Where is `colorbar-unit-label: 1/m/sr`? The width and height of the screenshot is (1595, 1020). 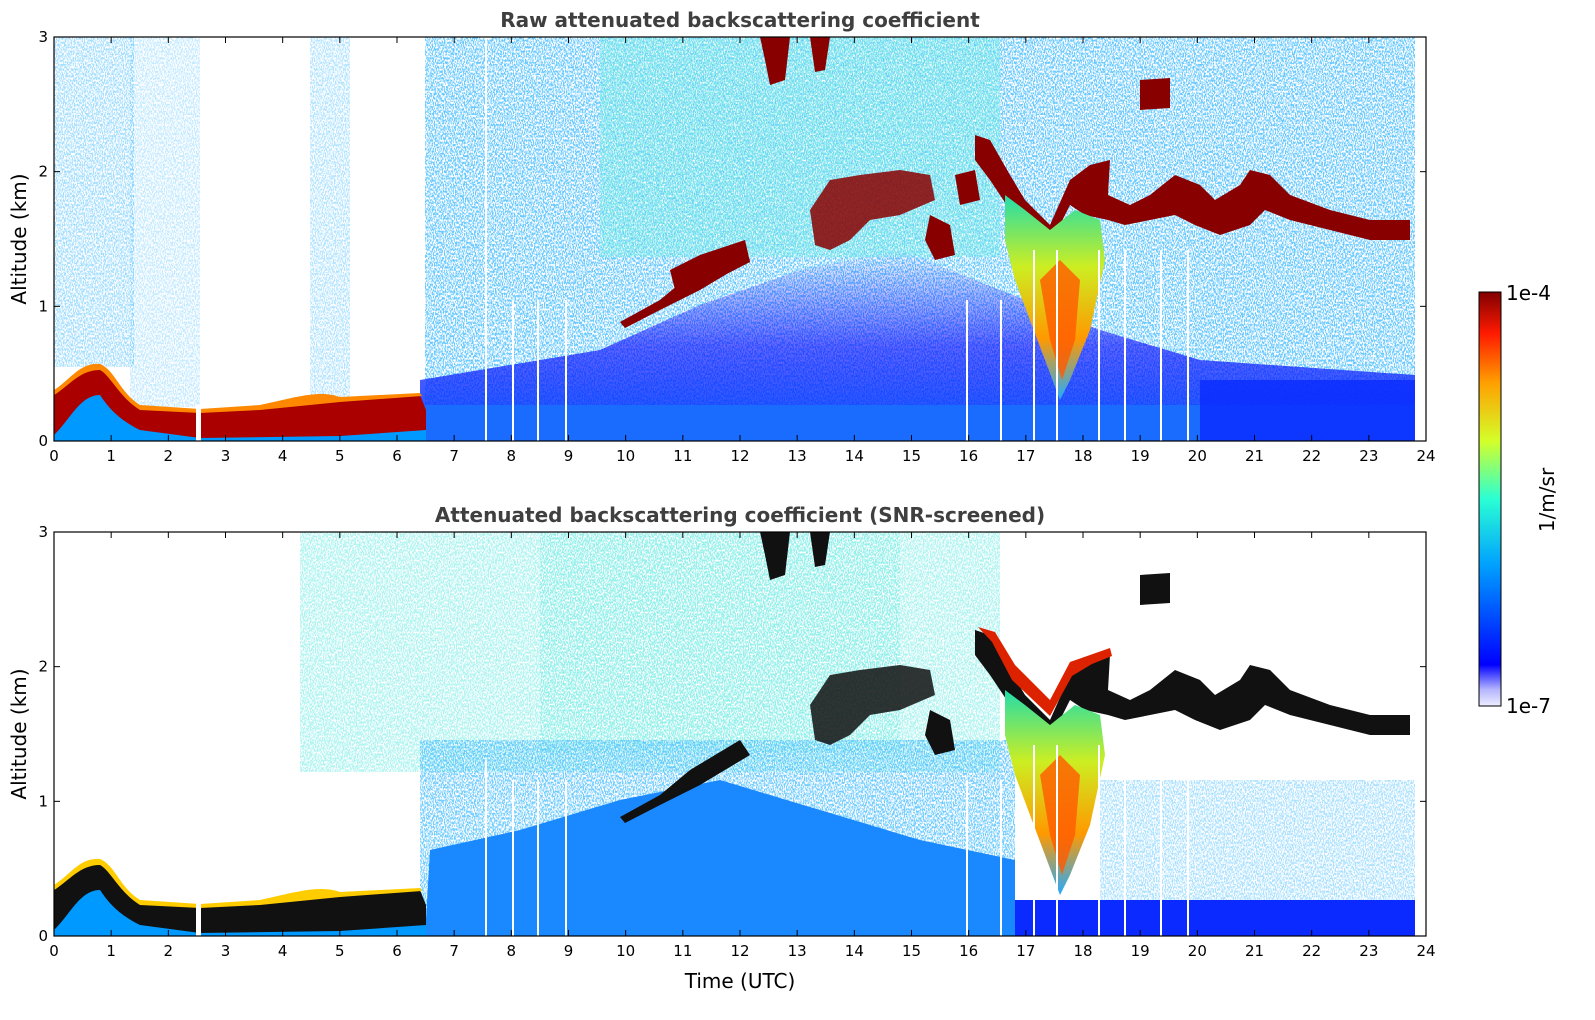 colorbar-unit-label: 1/m/sr is located at coordinates (1547, 499).